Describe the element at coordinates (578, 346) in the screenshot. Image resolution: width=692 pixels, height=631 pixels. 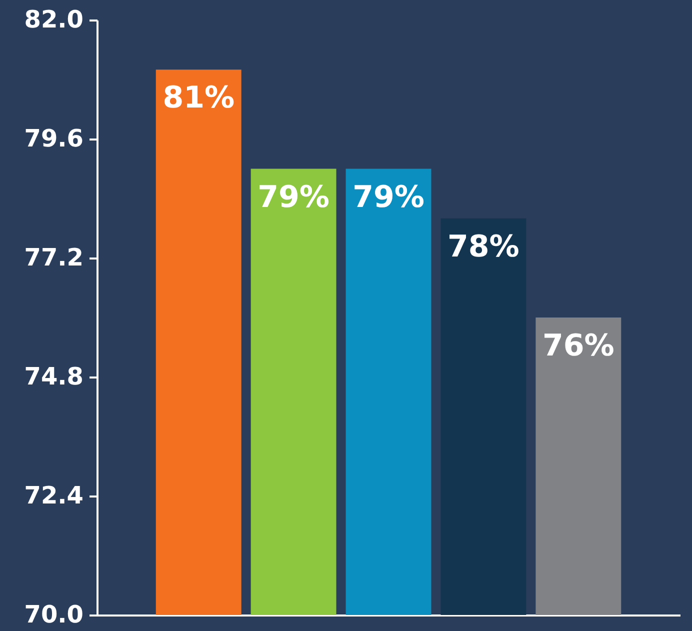
I see `data-label: 76%` at that location.